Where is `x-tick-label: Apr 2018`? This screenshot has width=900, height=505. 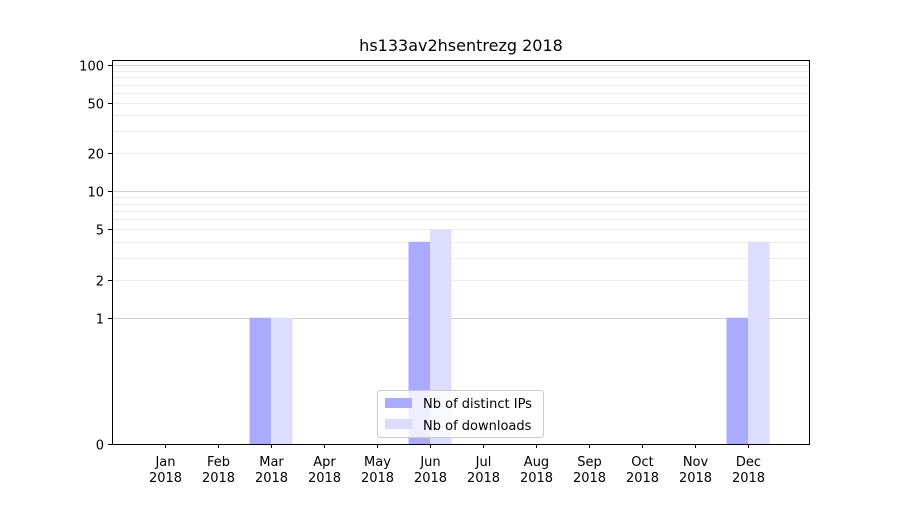
x-tick-label: Apr 2018 is located at coordinates (324, 470).